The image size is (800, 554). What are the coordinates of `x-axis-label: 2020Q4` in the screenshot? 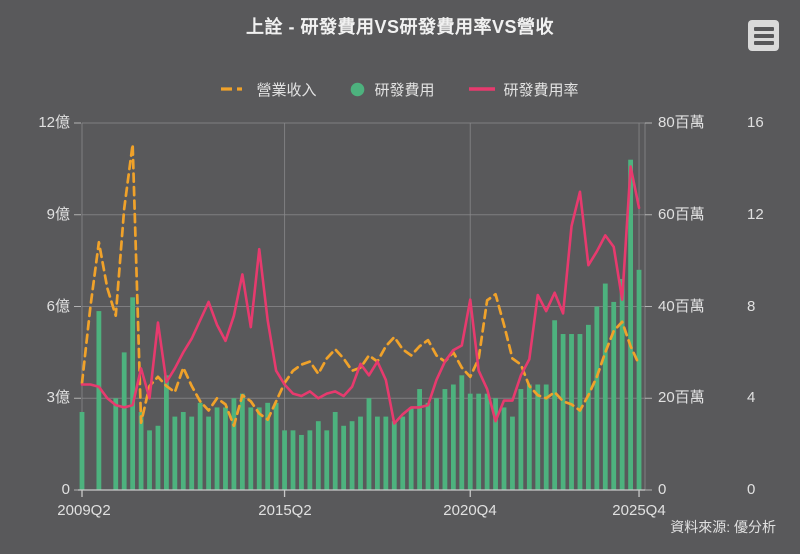 It's located at (470, 510).